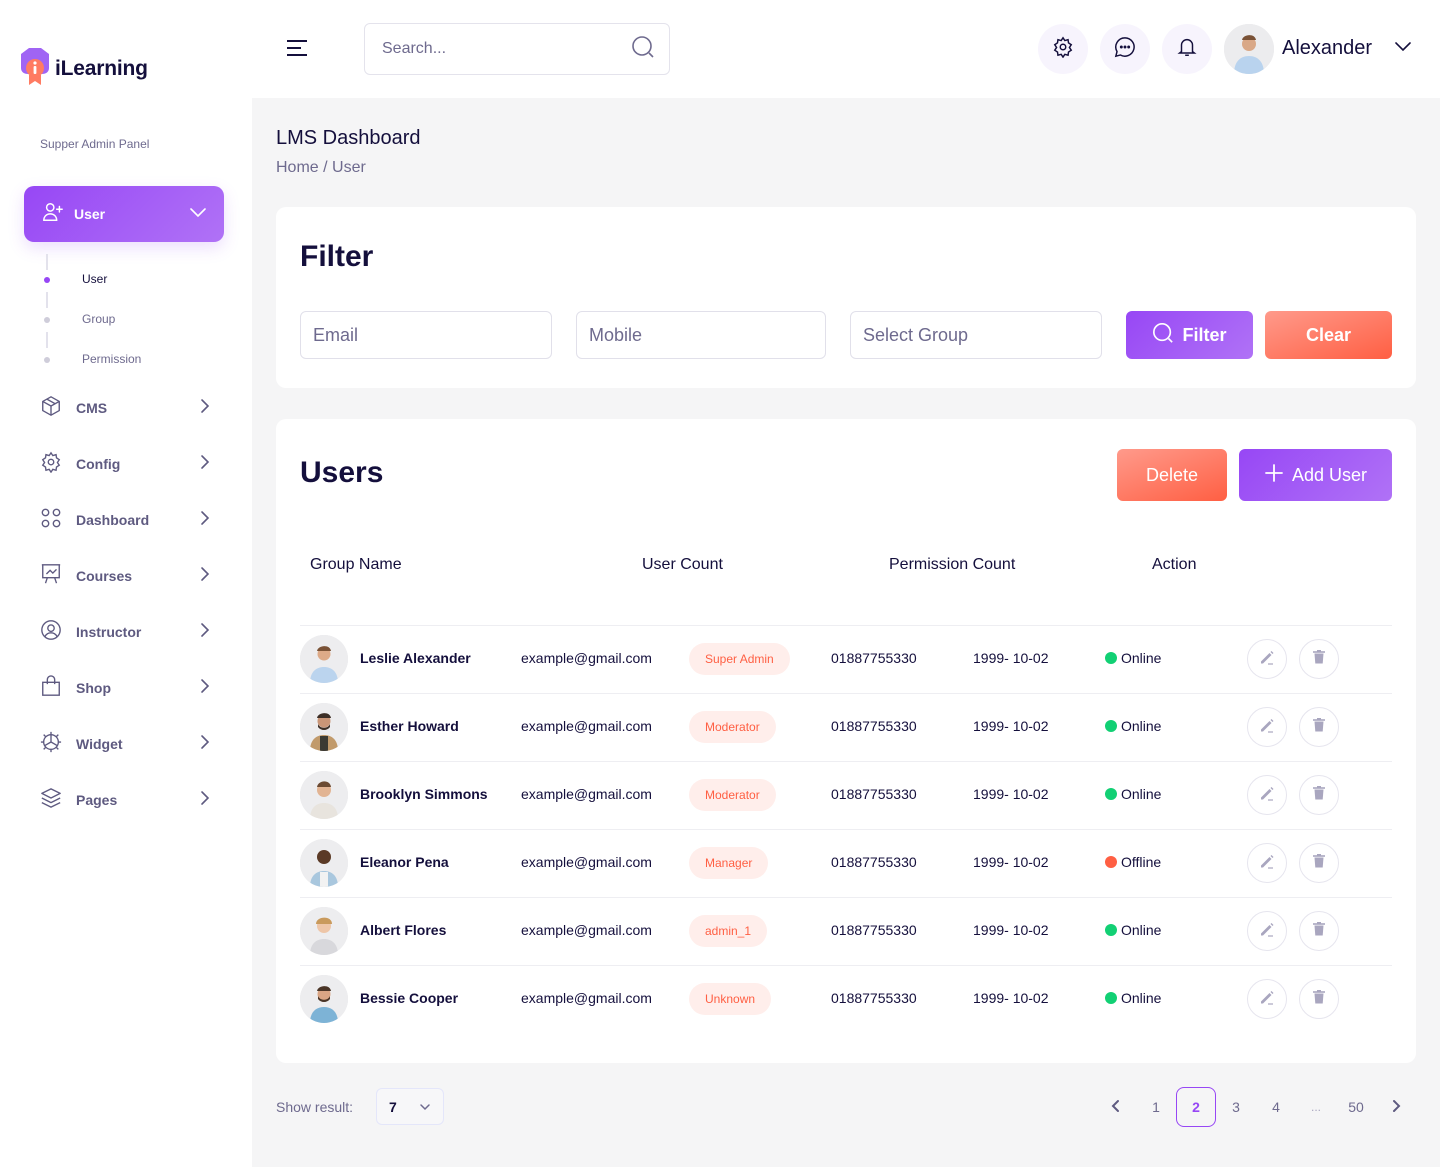  What do you see at coordinates (51, 632) in the screenshot?
I see `user-circle-icon` at bounding box center [51, 632].